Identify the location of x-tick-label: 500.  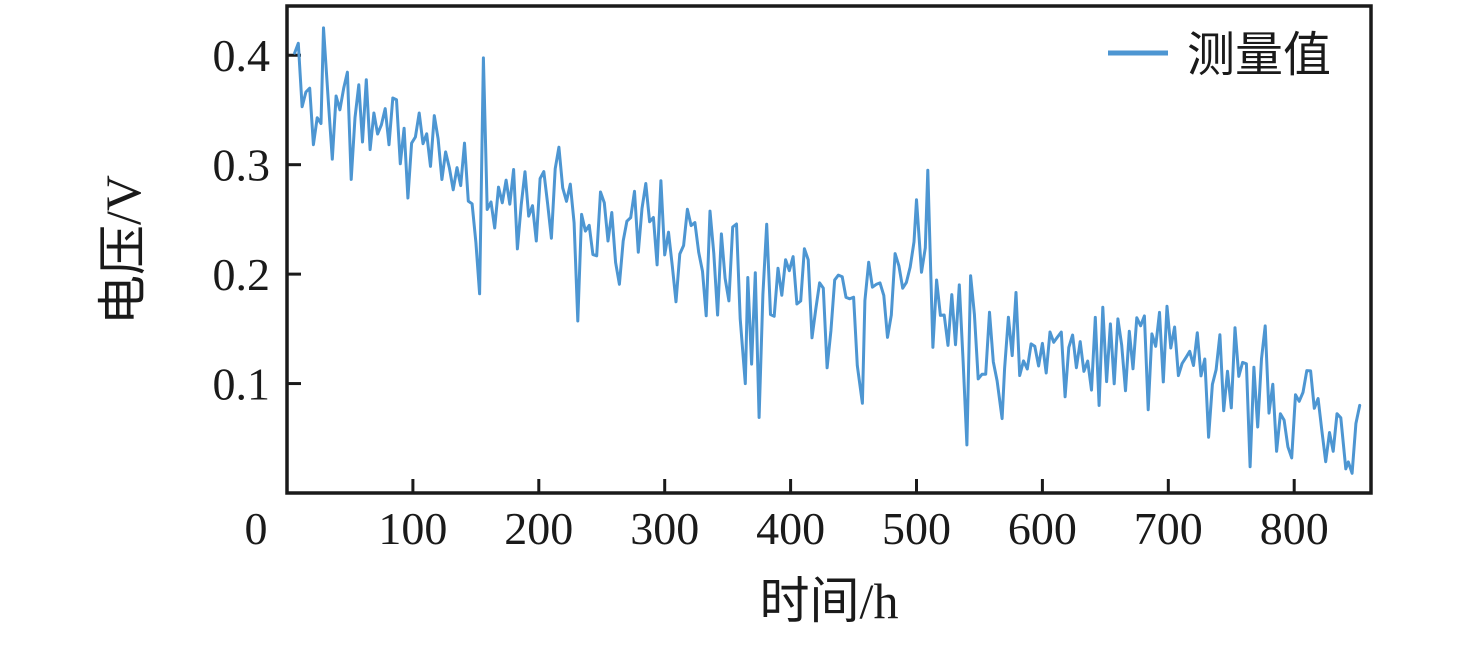
(916, 528).